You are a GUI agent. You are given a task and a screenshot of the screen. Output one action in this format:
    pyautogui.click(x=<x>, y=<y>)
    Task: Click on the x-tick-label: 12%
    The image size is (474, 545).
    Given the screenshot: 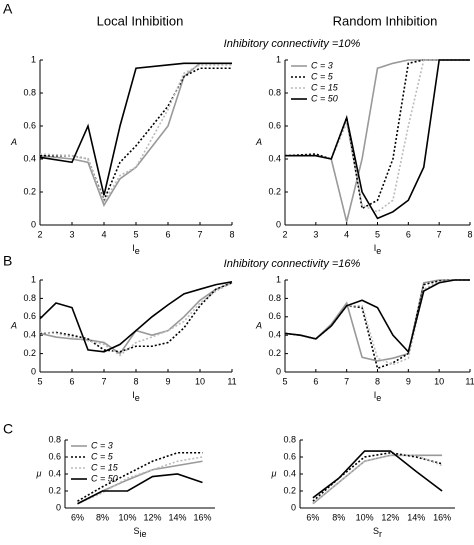 What is the action you would take?
    pyautogui.click(x=390, y=517)
    